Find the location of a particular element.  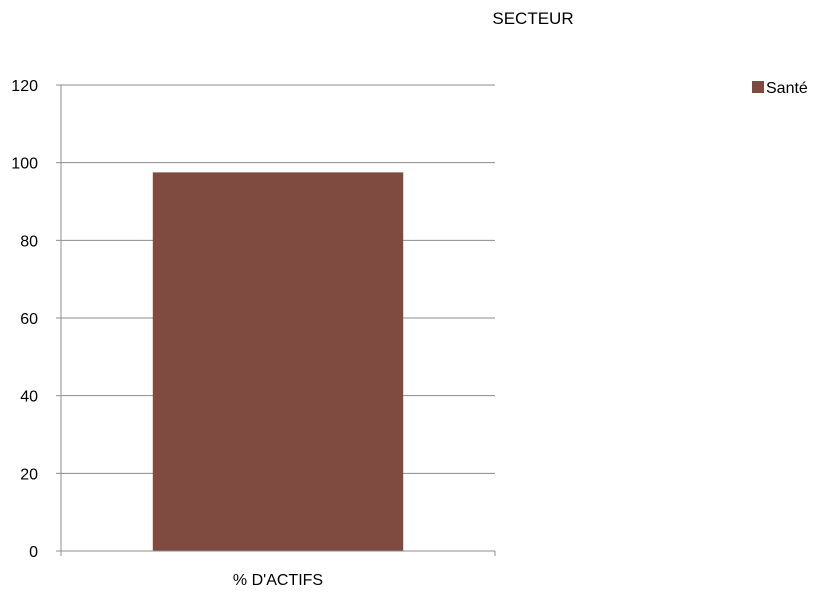

y-axis-ticks: 0 20 40 60 80 100 120 is located at coordinates (36, 319).